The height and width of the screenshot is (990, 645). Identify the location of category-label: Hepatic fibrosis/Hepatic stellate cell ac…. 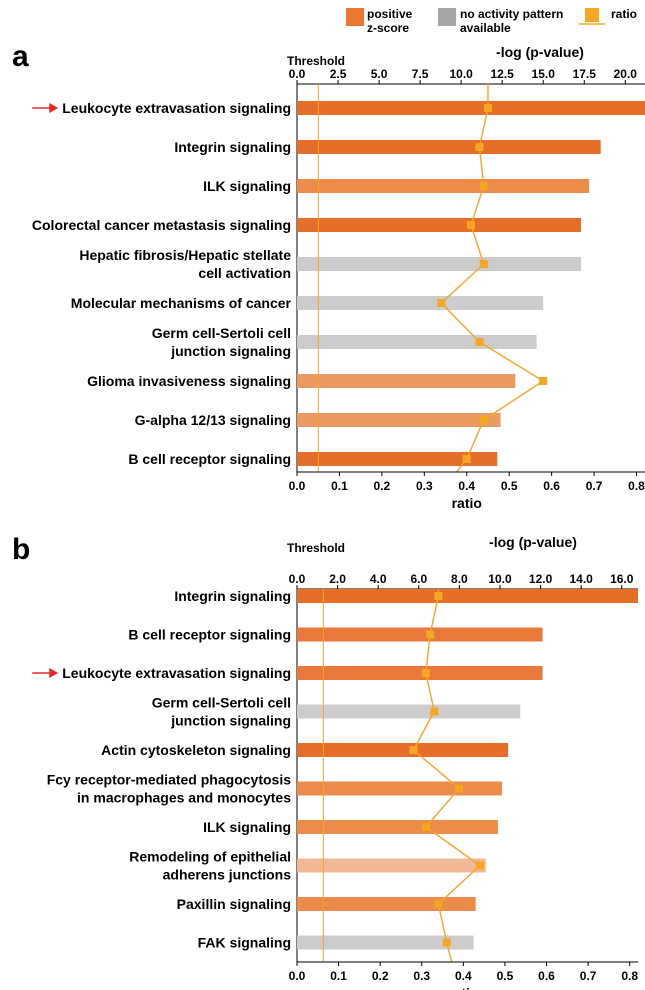
(185, 264).